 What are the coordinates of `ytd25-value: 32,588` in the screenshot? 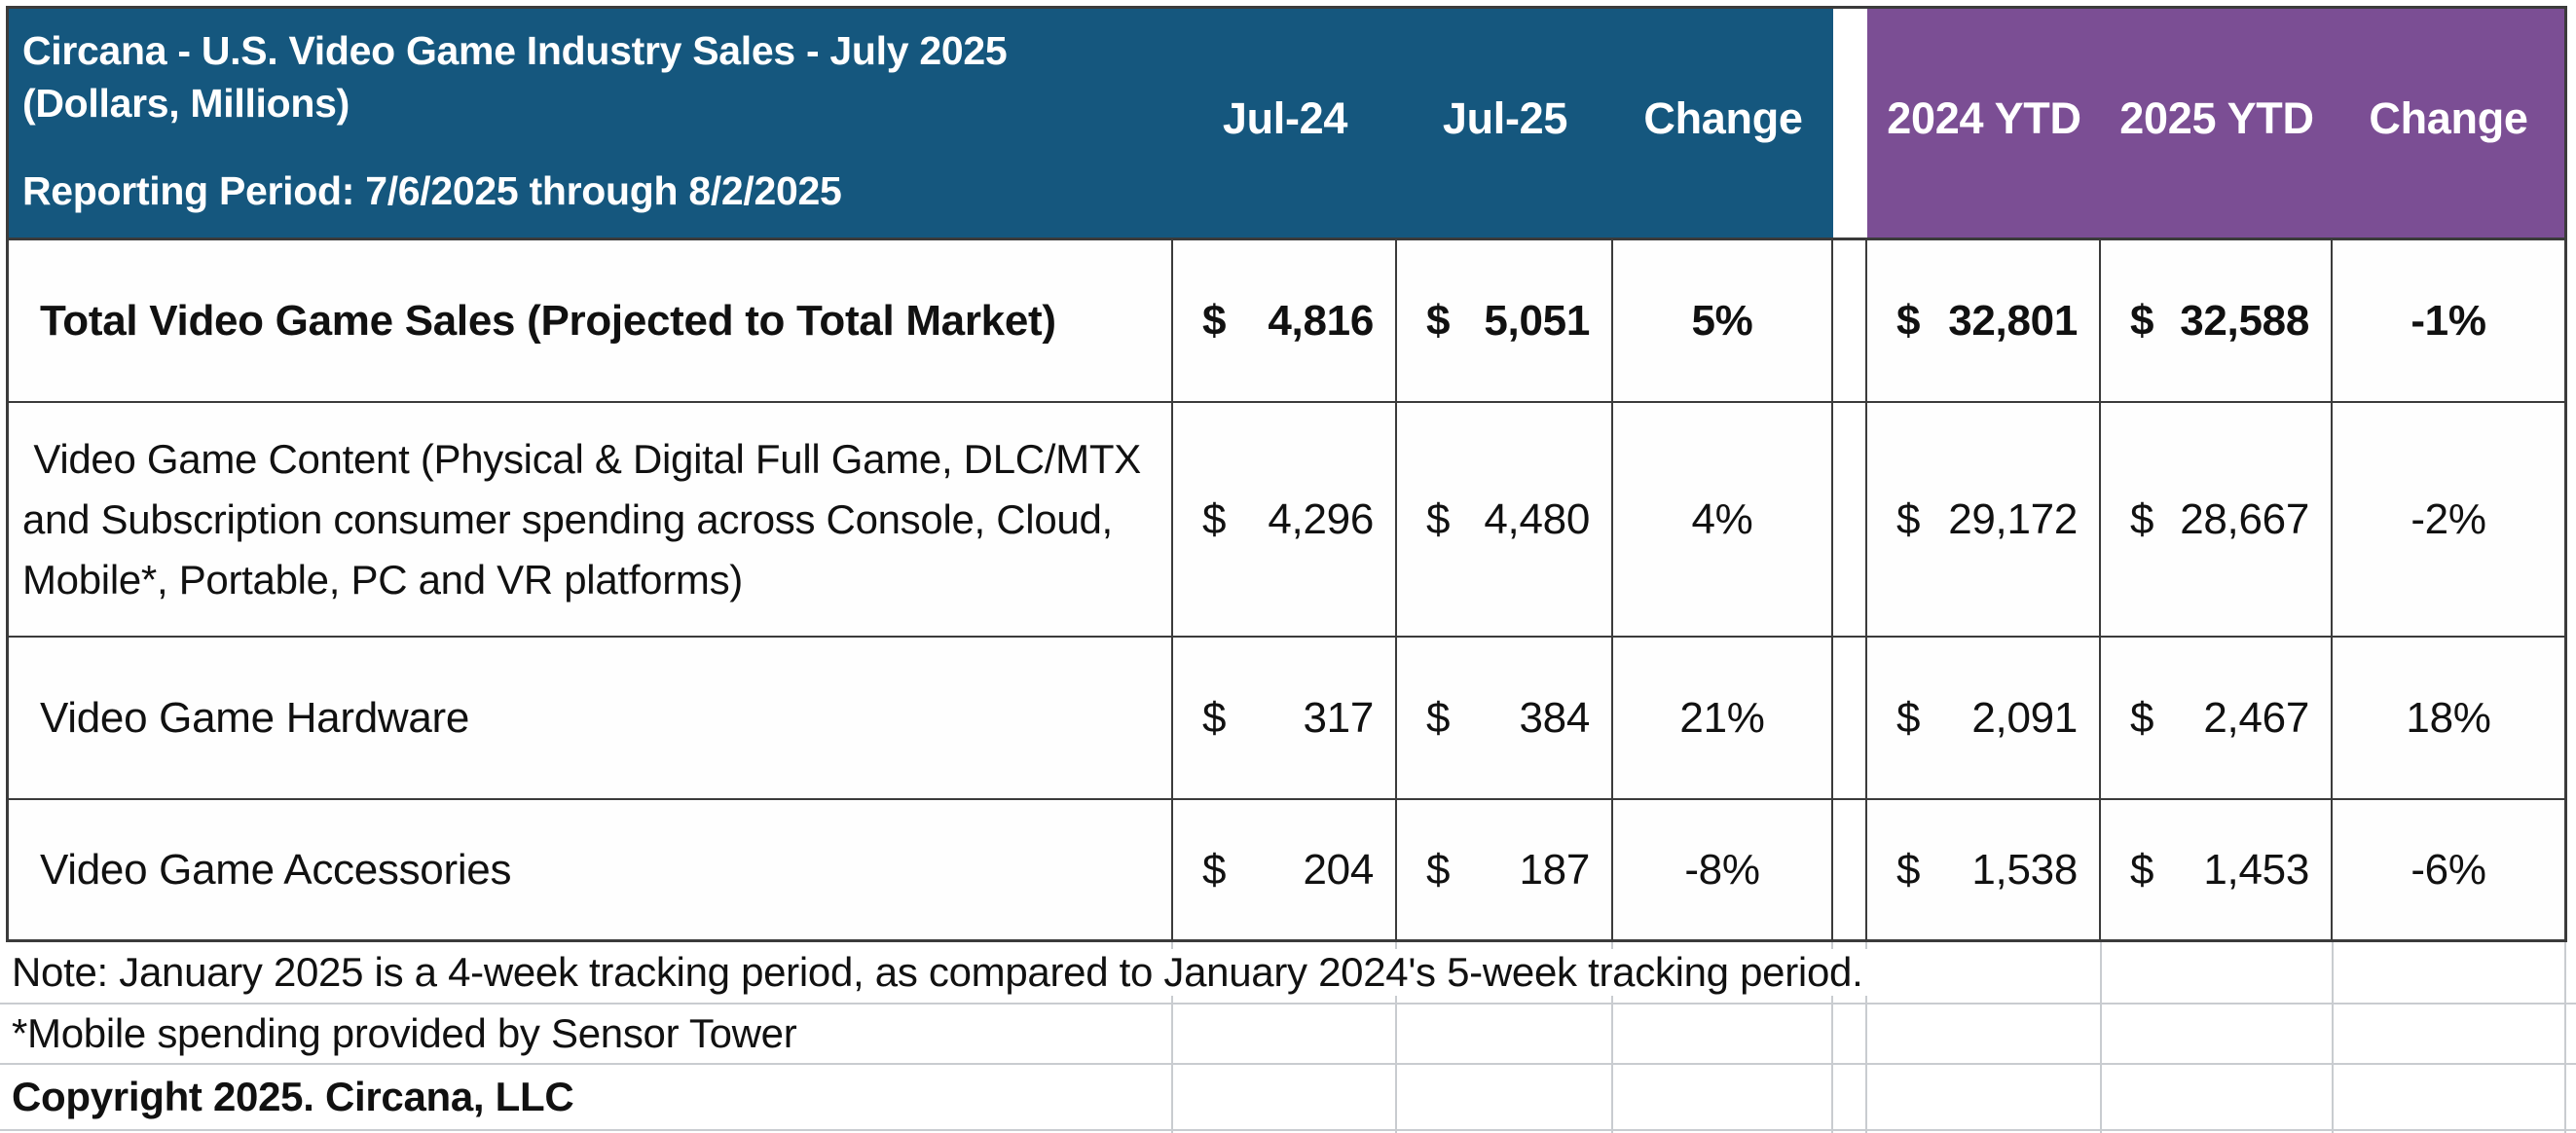 It's located at (2244, 320).